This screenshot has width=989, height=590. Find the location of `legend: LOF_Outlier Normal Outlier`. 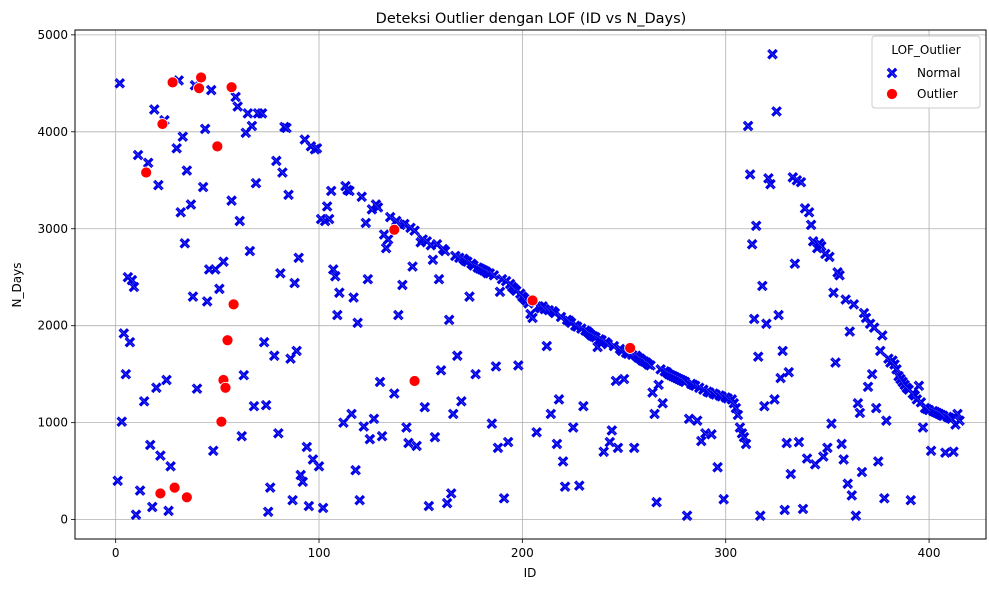

legend: LOF_Outlier Normal Outlier is located at coordinates (926, 72).